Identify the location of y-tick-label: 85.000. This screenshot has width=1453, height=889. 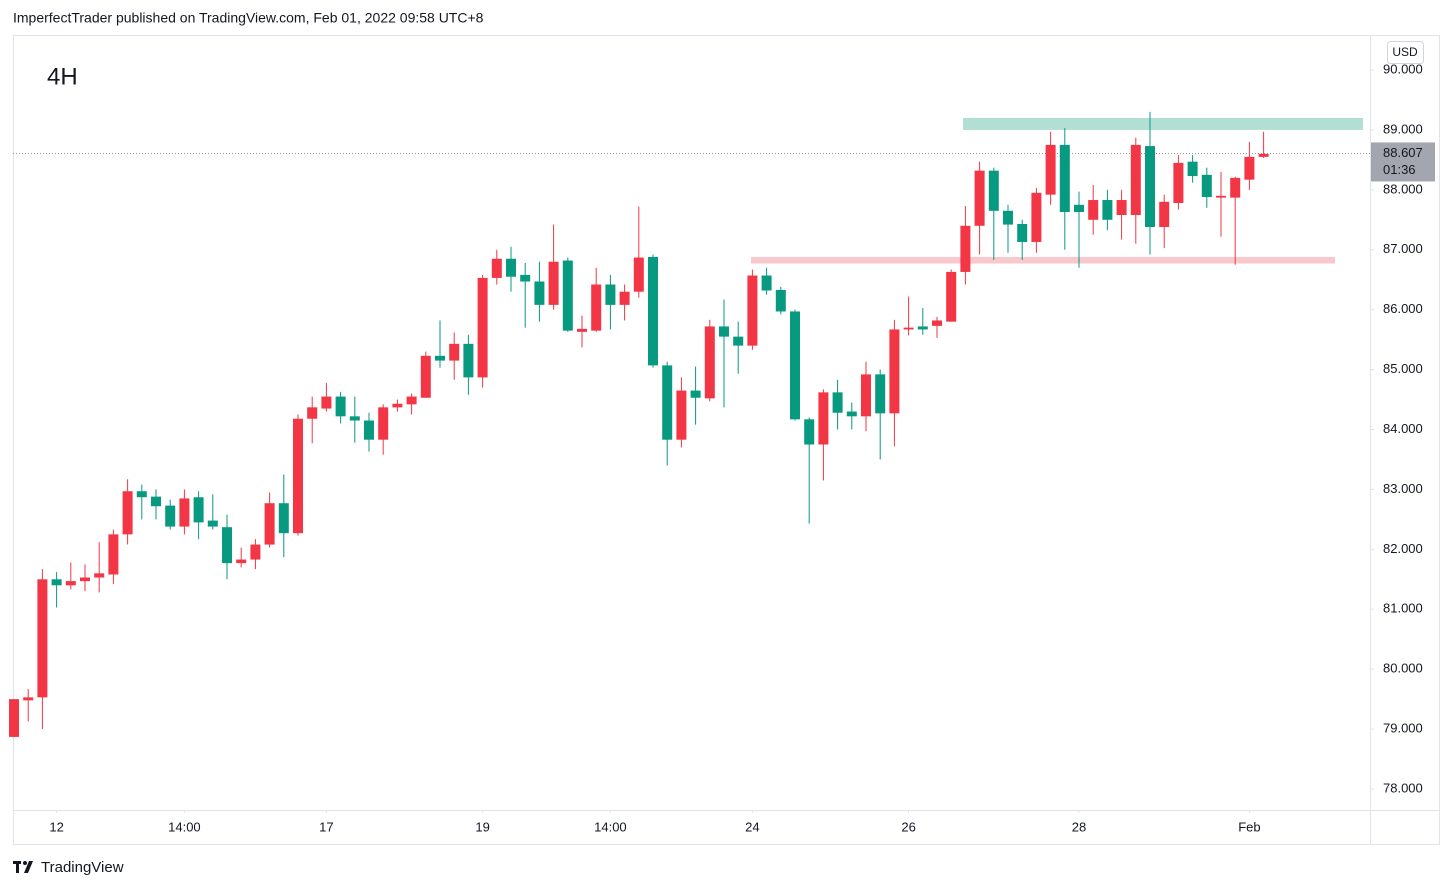
(1403, 368).